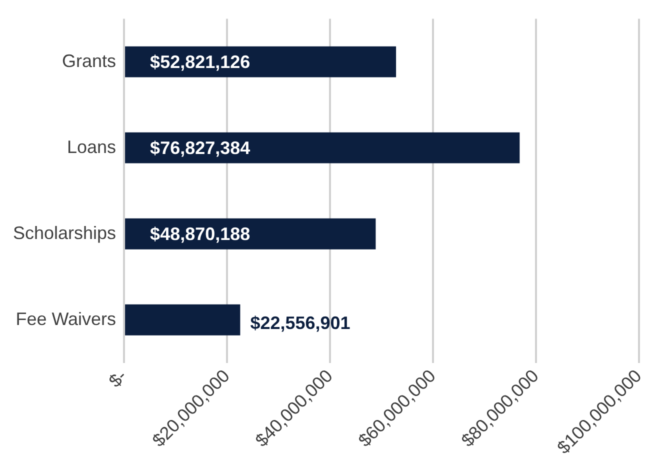 This screenshot has width=661, height=466. I want to click on data-label: $76,827,384, so click(200, 148).